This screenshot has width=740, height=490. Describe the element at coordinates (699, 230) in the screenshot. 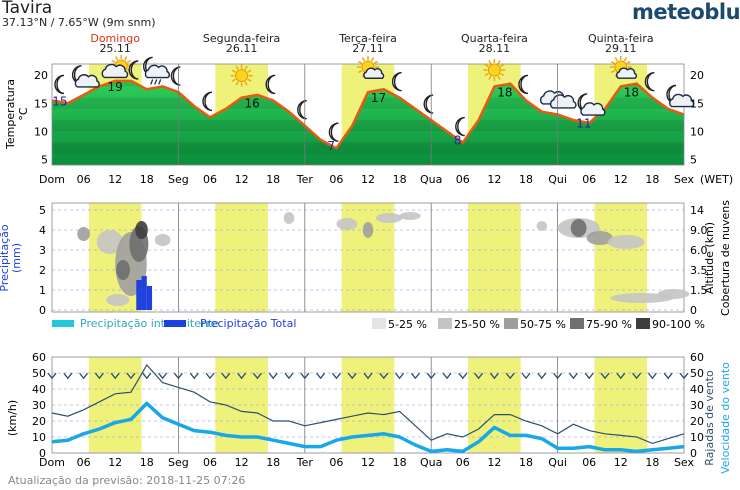

I see `precip-tick-right: 9.0` at that location.